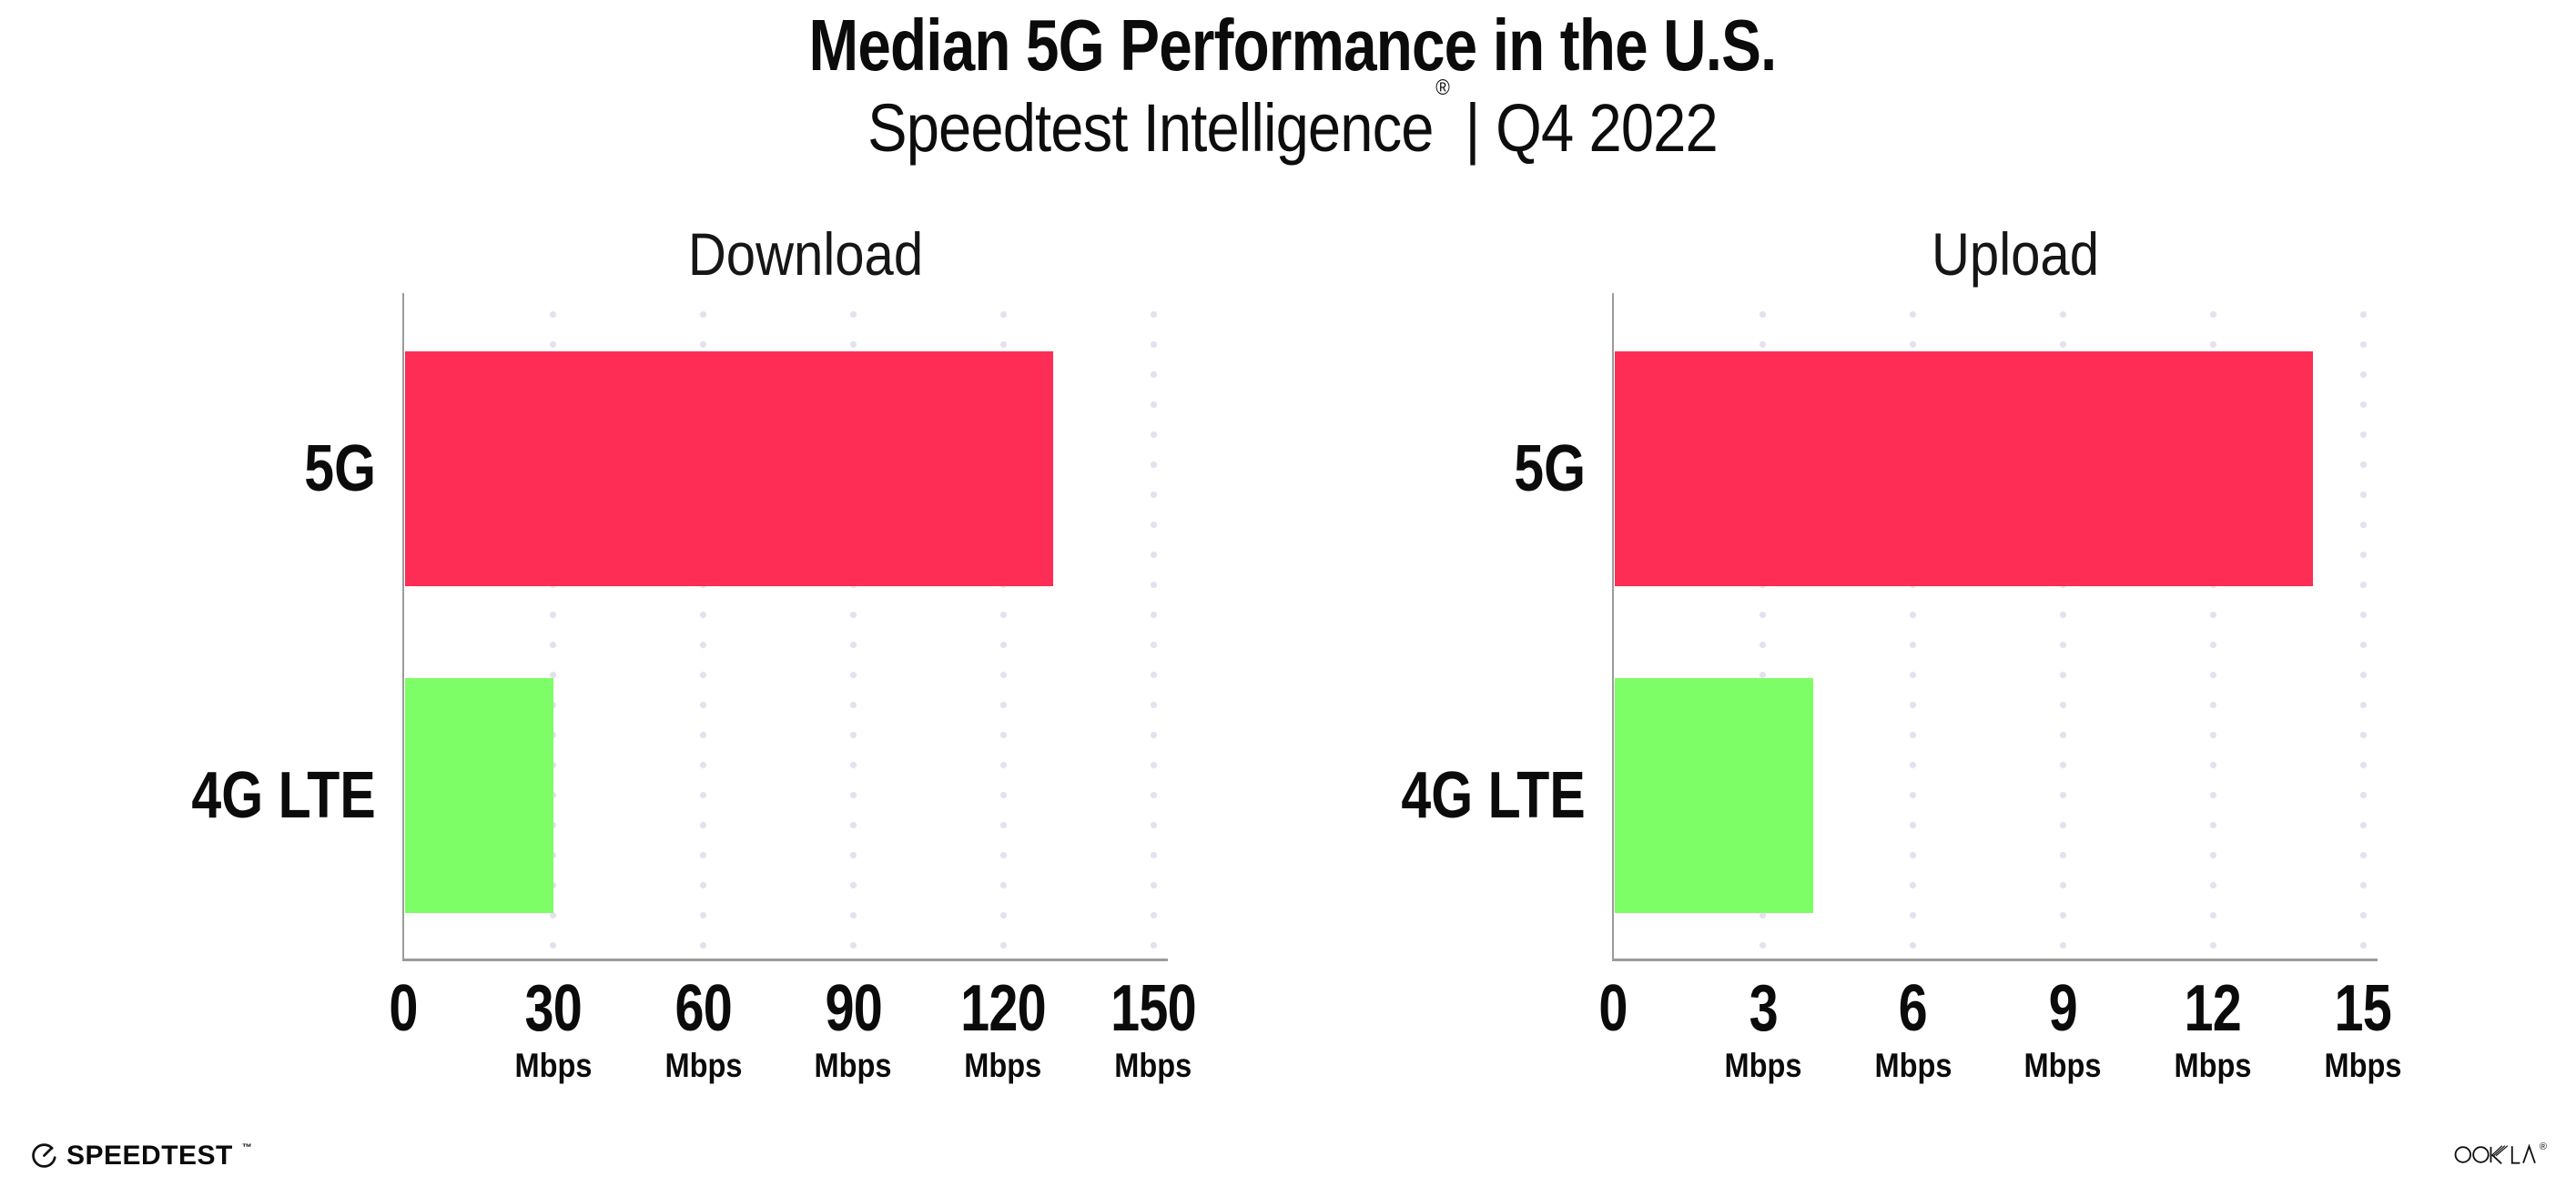 This screenshot has height=1197, width=2576. I want to click on x-tick-value: 60, so click(703, 1008).